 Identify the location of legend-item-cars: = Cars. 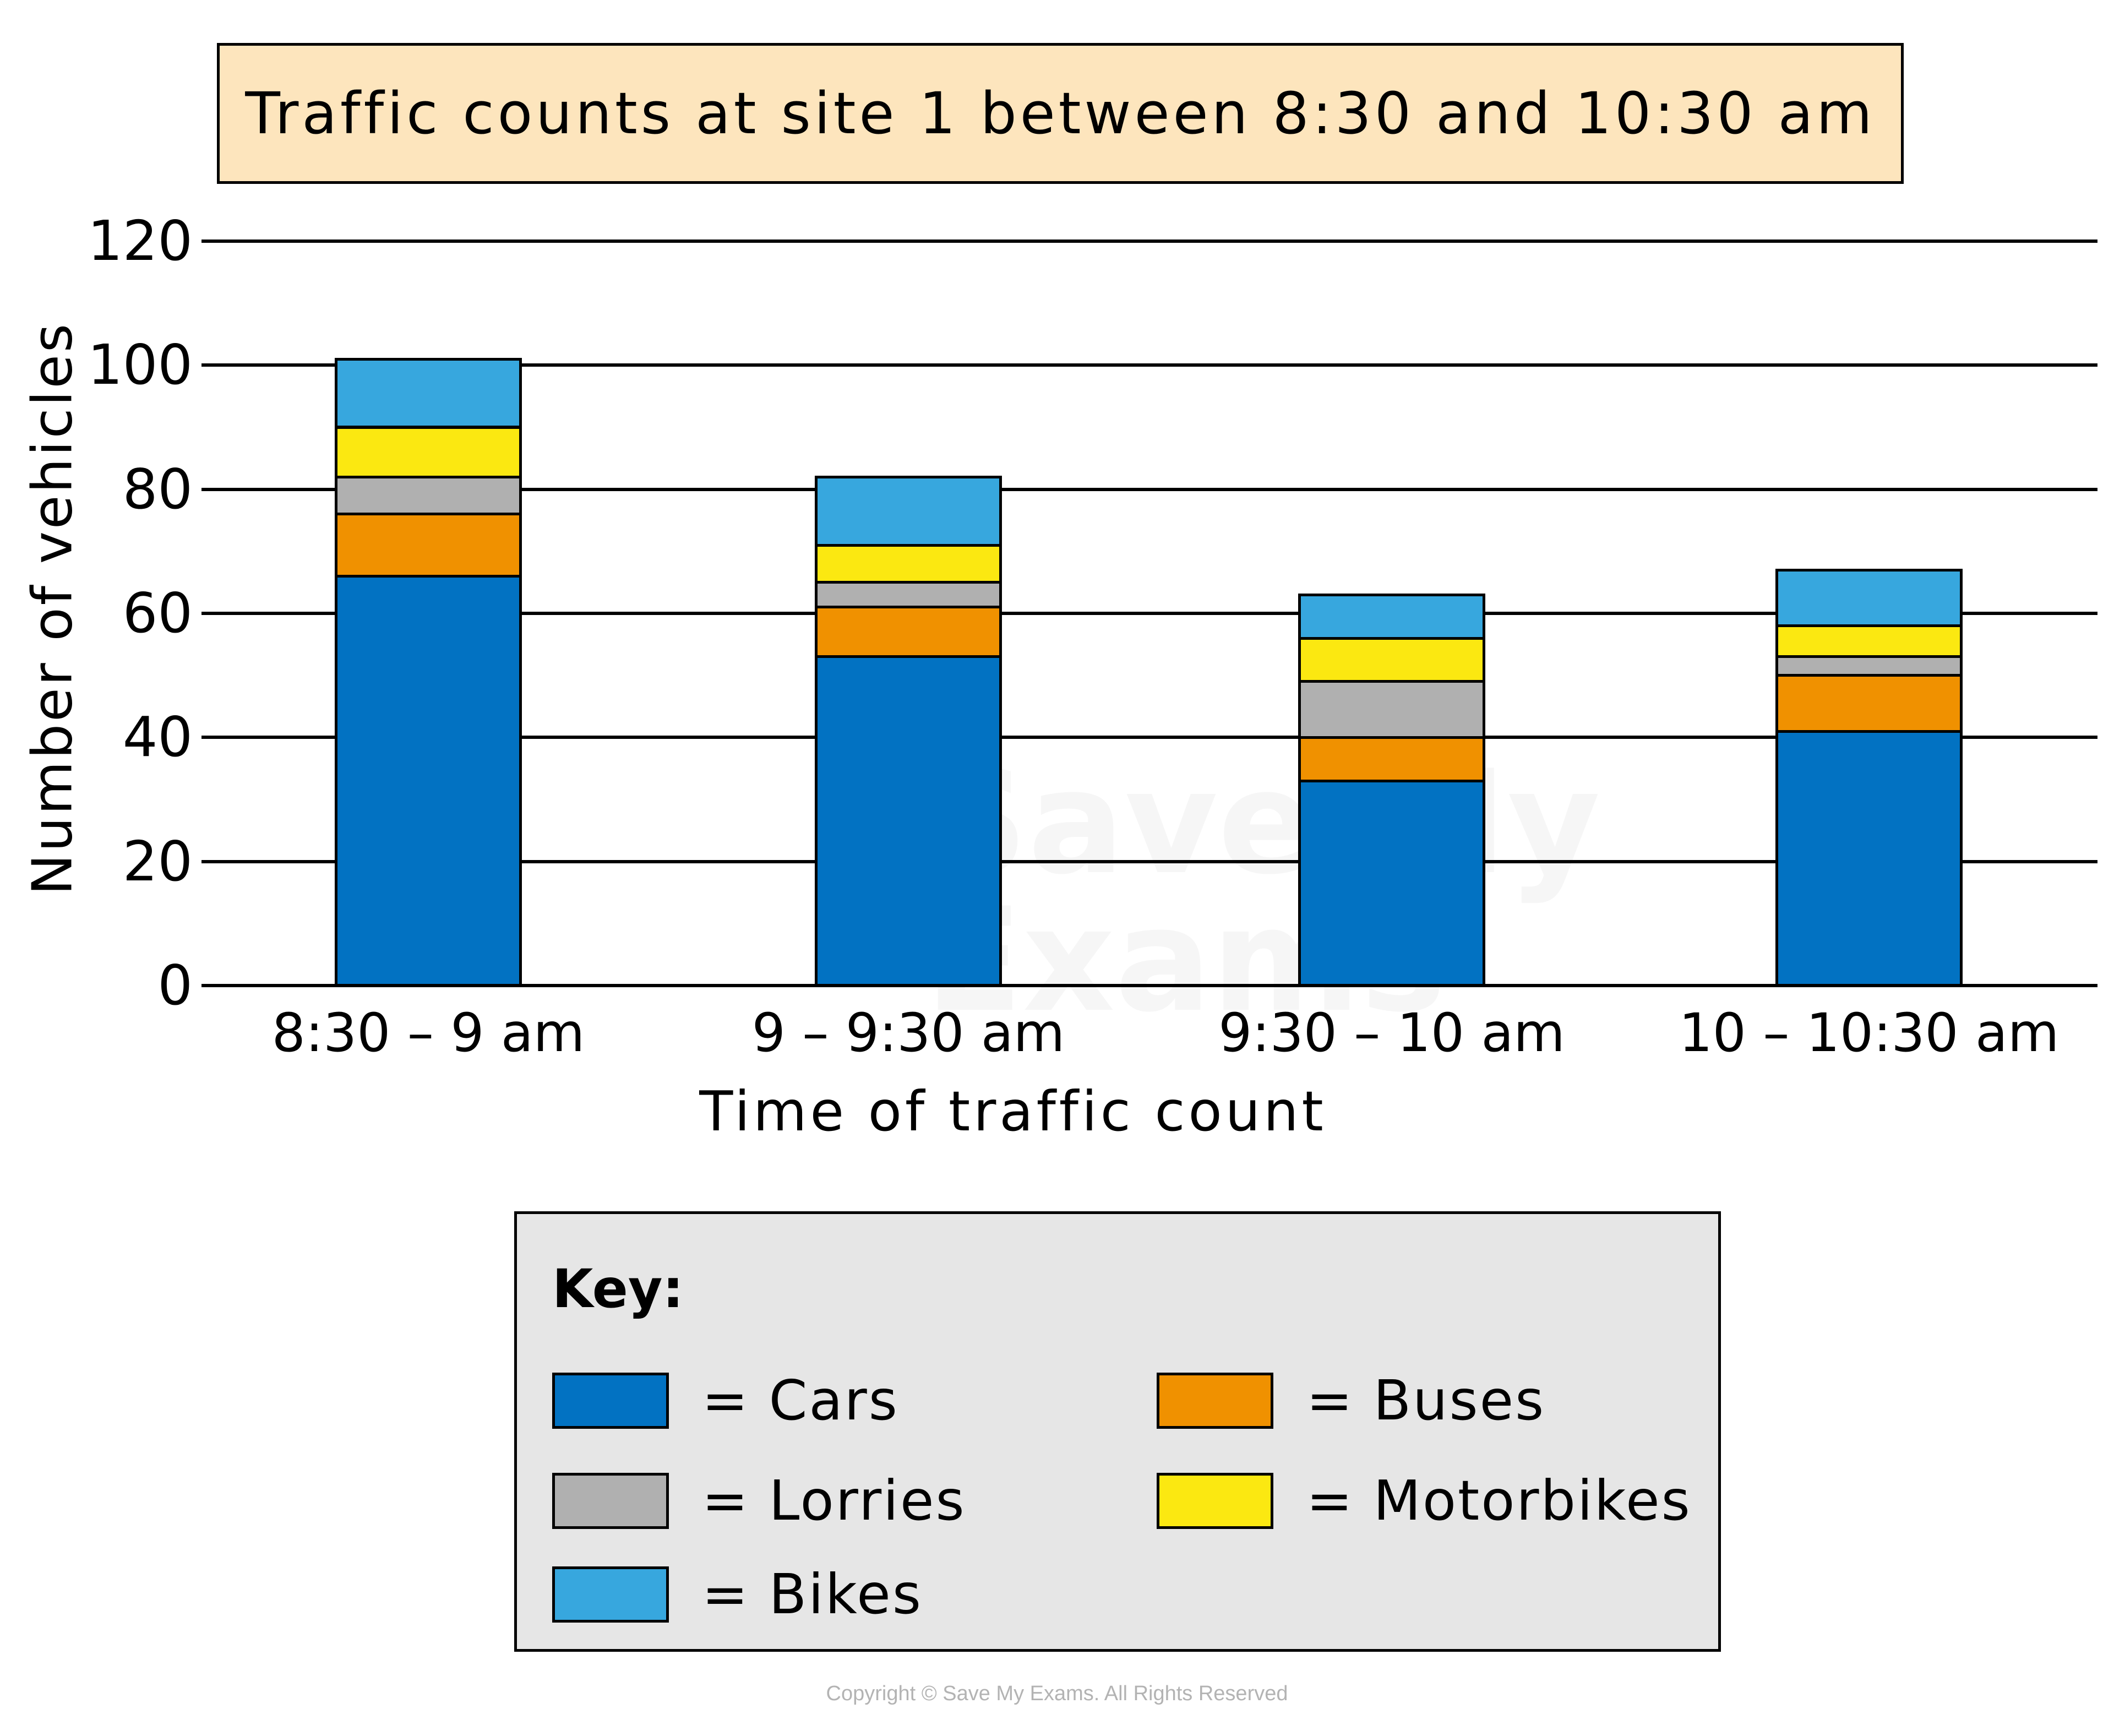
(725, 1400).